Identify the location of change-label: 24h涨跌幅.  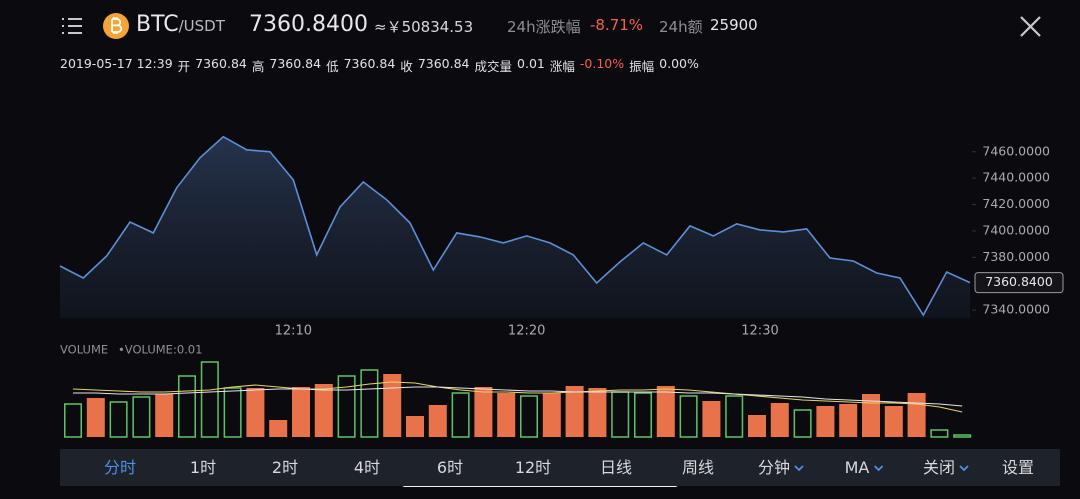
(544, 27).